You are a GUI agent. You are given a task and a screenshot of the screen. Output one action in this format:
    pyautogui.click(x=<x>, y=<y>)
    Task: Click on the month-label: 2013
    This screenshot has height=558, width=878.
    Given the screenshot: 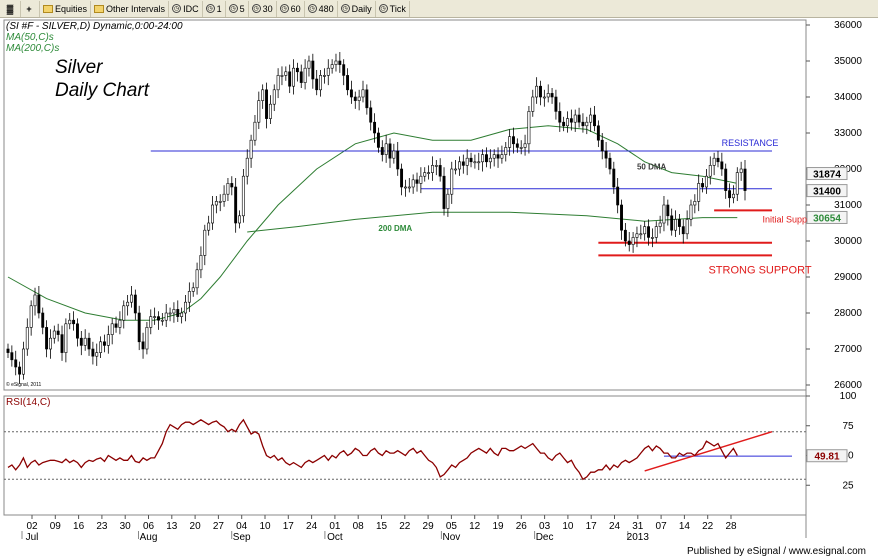 What is the action you would take?
    pyautogui.click(x=638, y=537)
    